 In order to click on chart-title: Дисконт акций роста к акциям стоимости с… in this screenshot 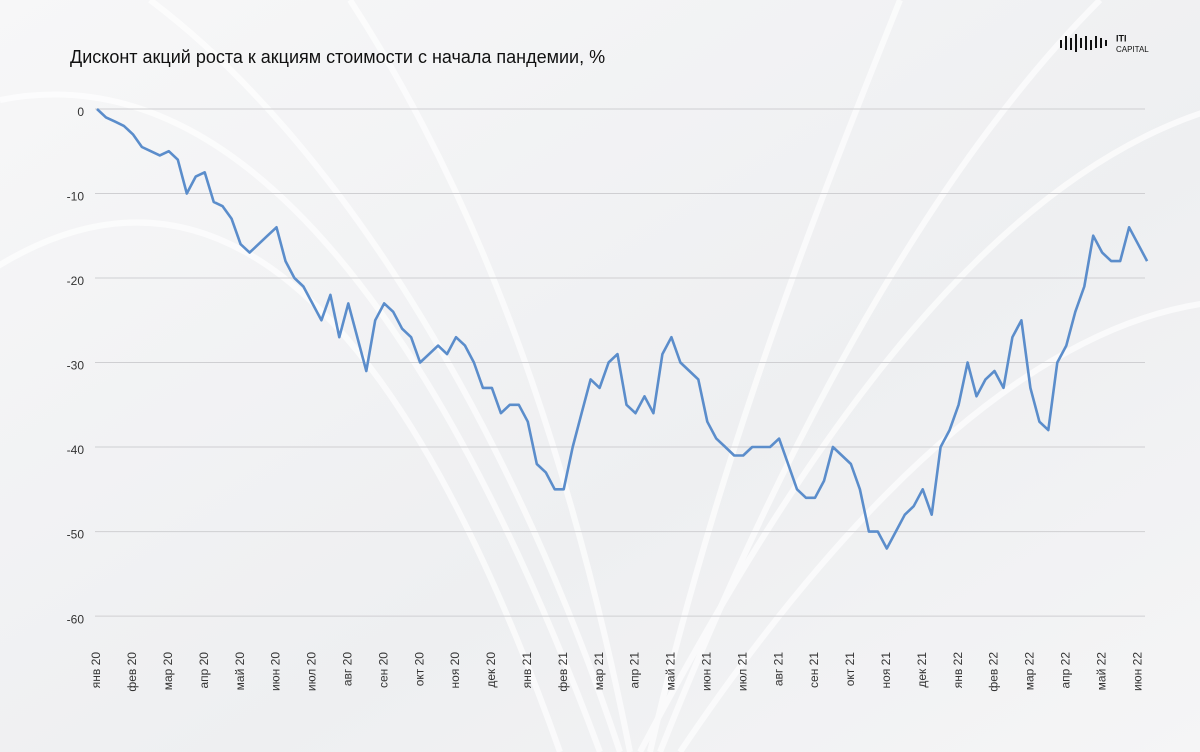, I will do `click(337, 57)`.